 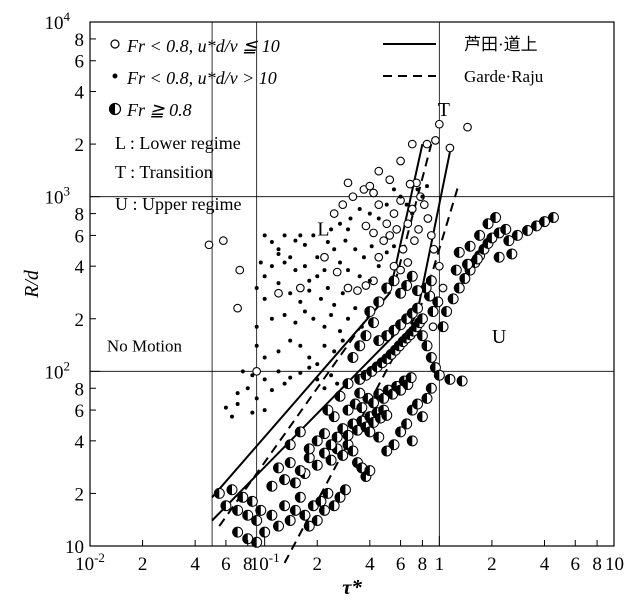 I want to click on x-tick-label: 4, so click(x=370, y=564).